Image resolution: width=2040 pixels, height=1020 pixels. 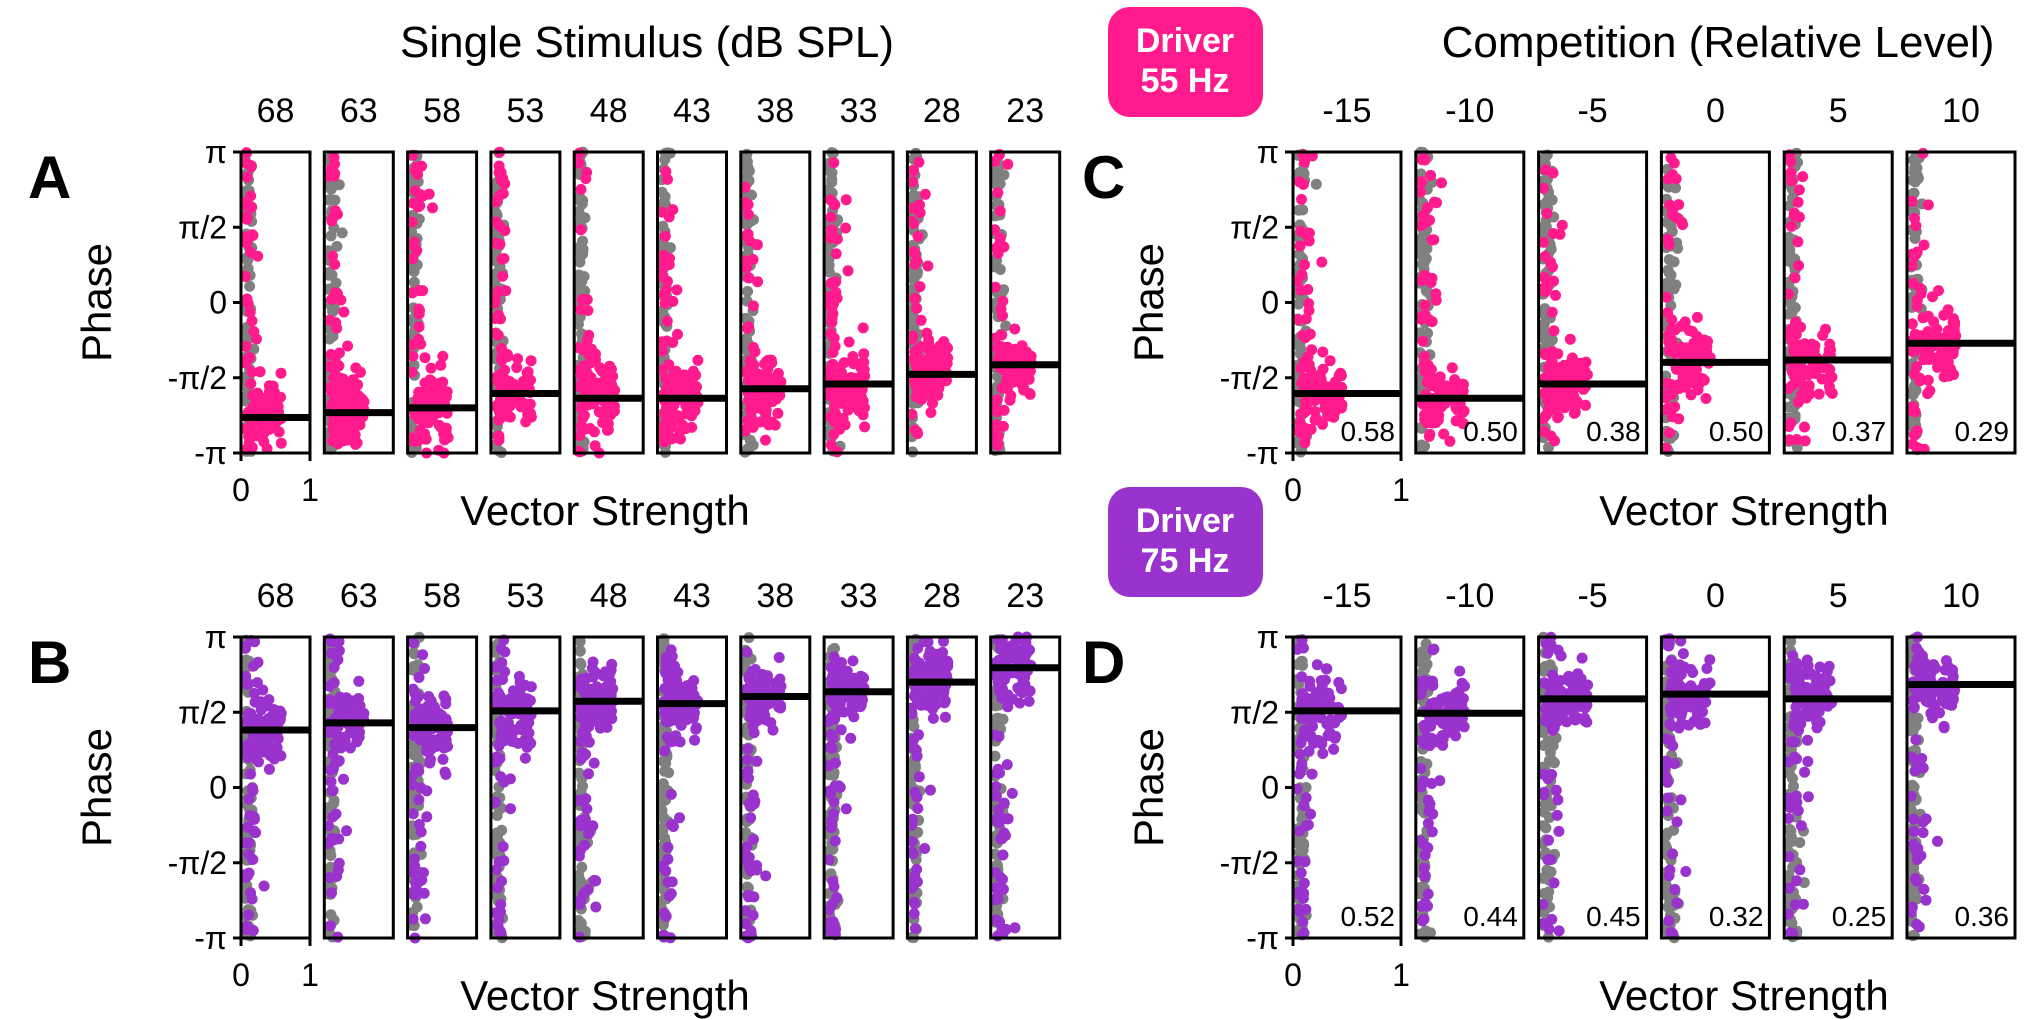 What do you see at coordinates (1347, 275) in the screenshot?
I see `subplot-c-0: -150.58` at bounding box center [1347, 275].